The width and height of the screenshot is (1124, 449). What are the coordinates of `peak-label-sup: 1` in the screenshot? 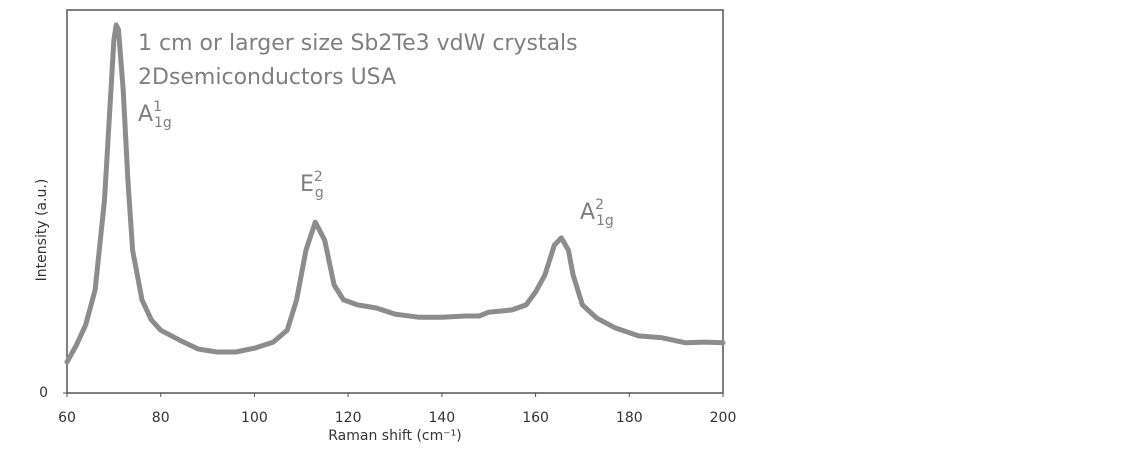 It's located at (157, 107).